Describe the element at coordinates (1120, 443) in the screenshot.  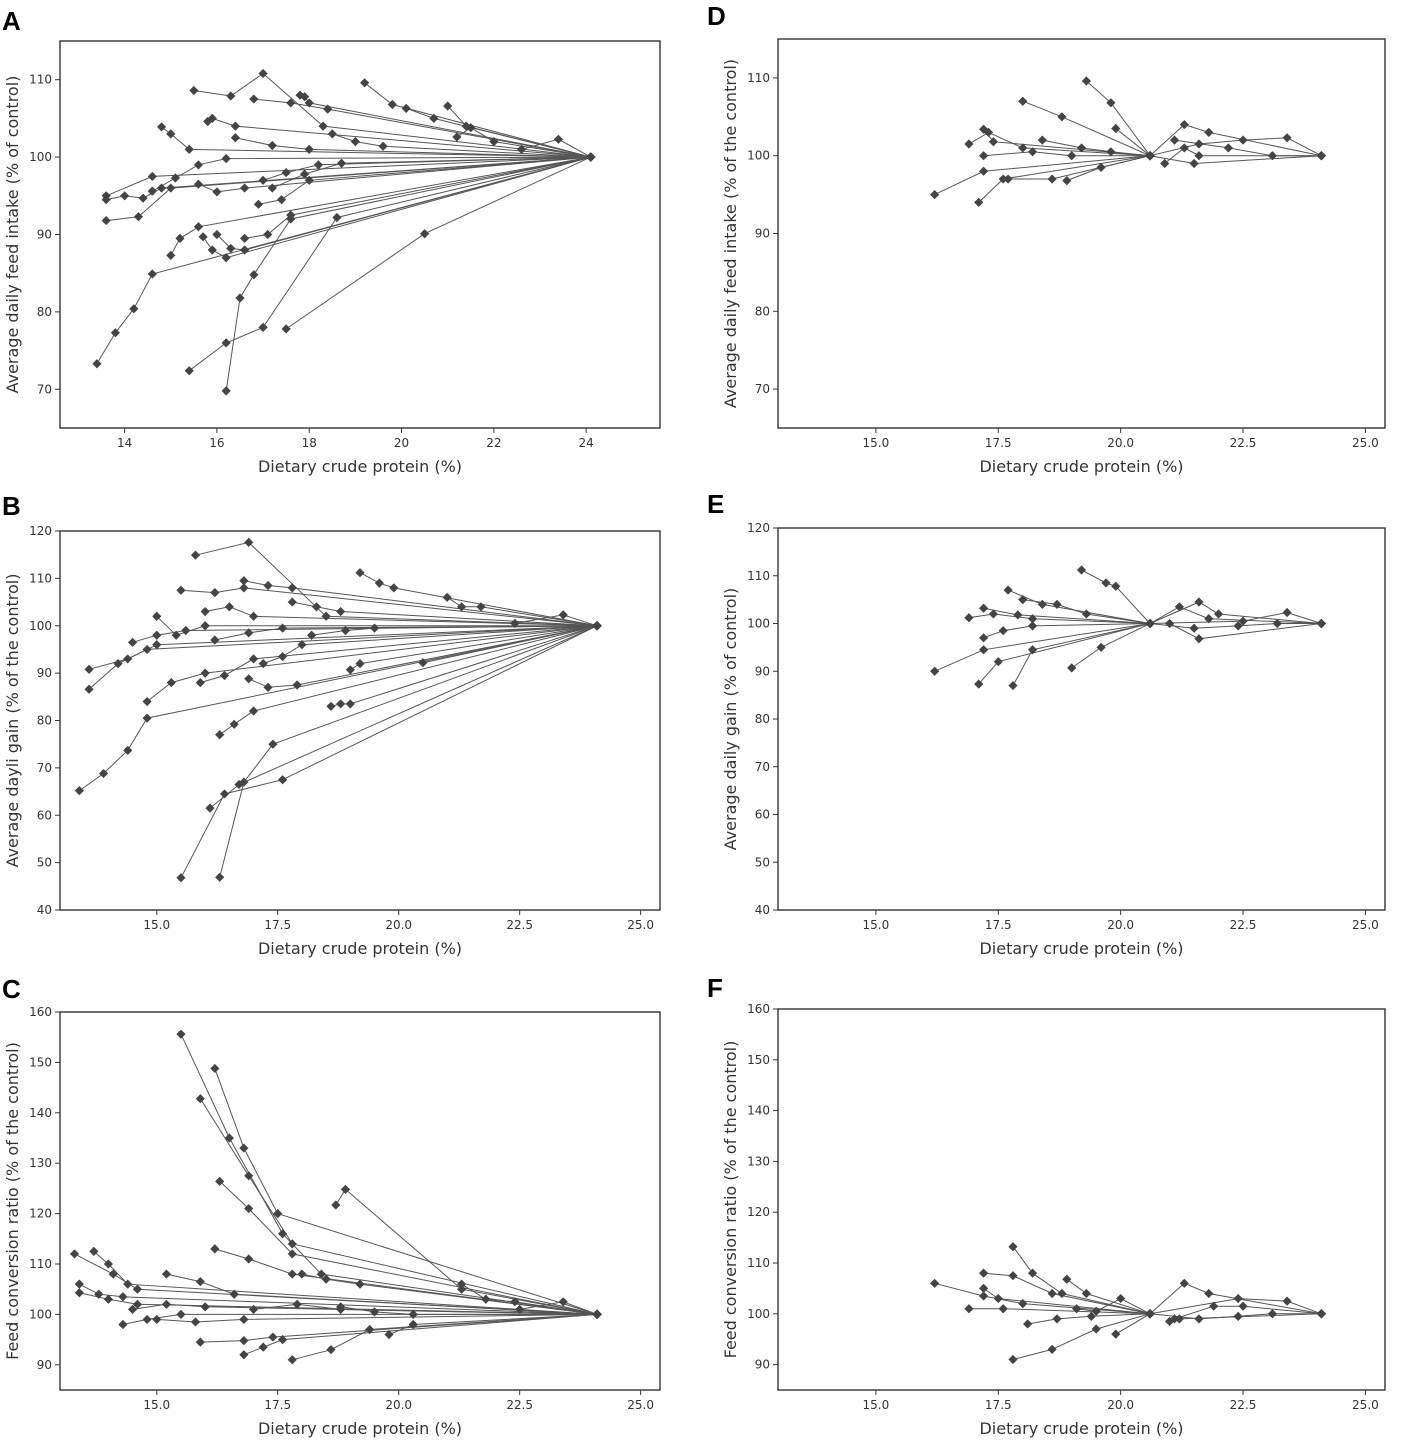
I see `x-tick-label: 20.0` at that location.